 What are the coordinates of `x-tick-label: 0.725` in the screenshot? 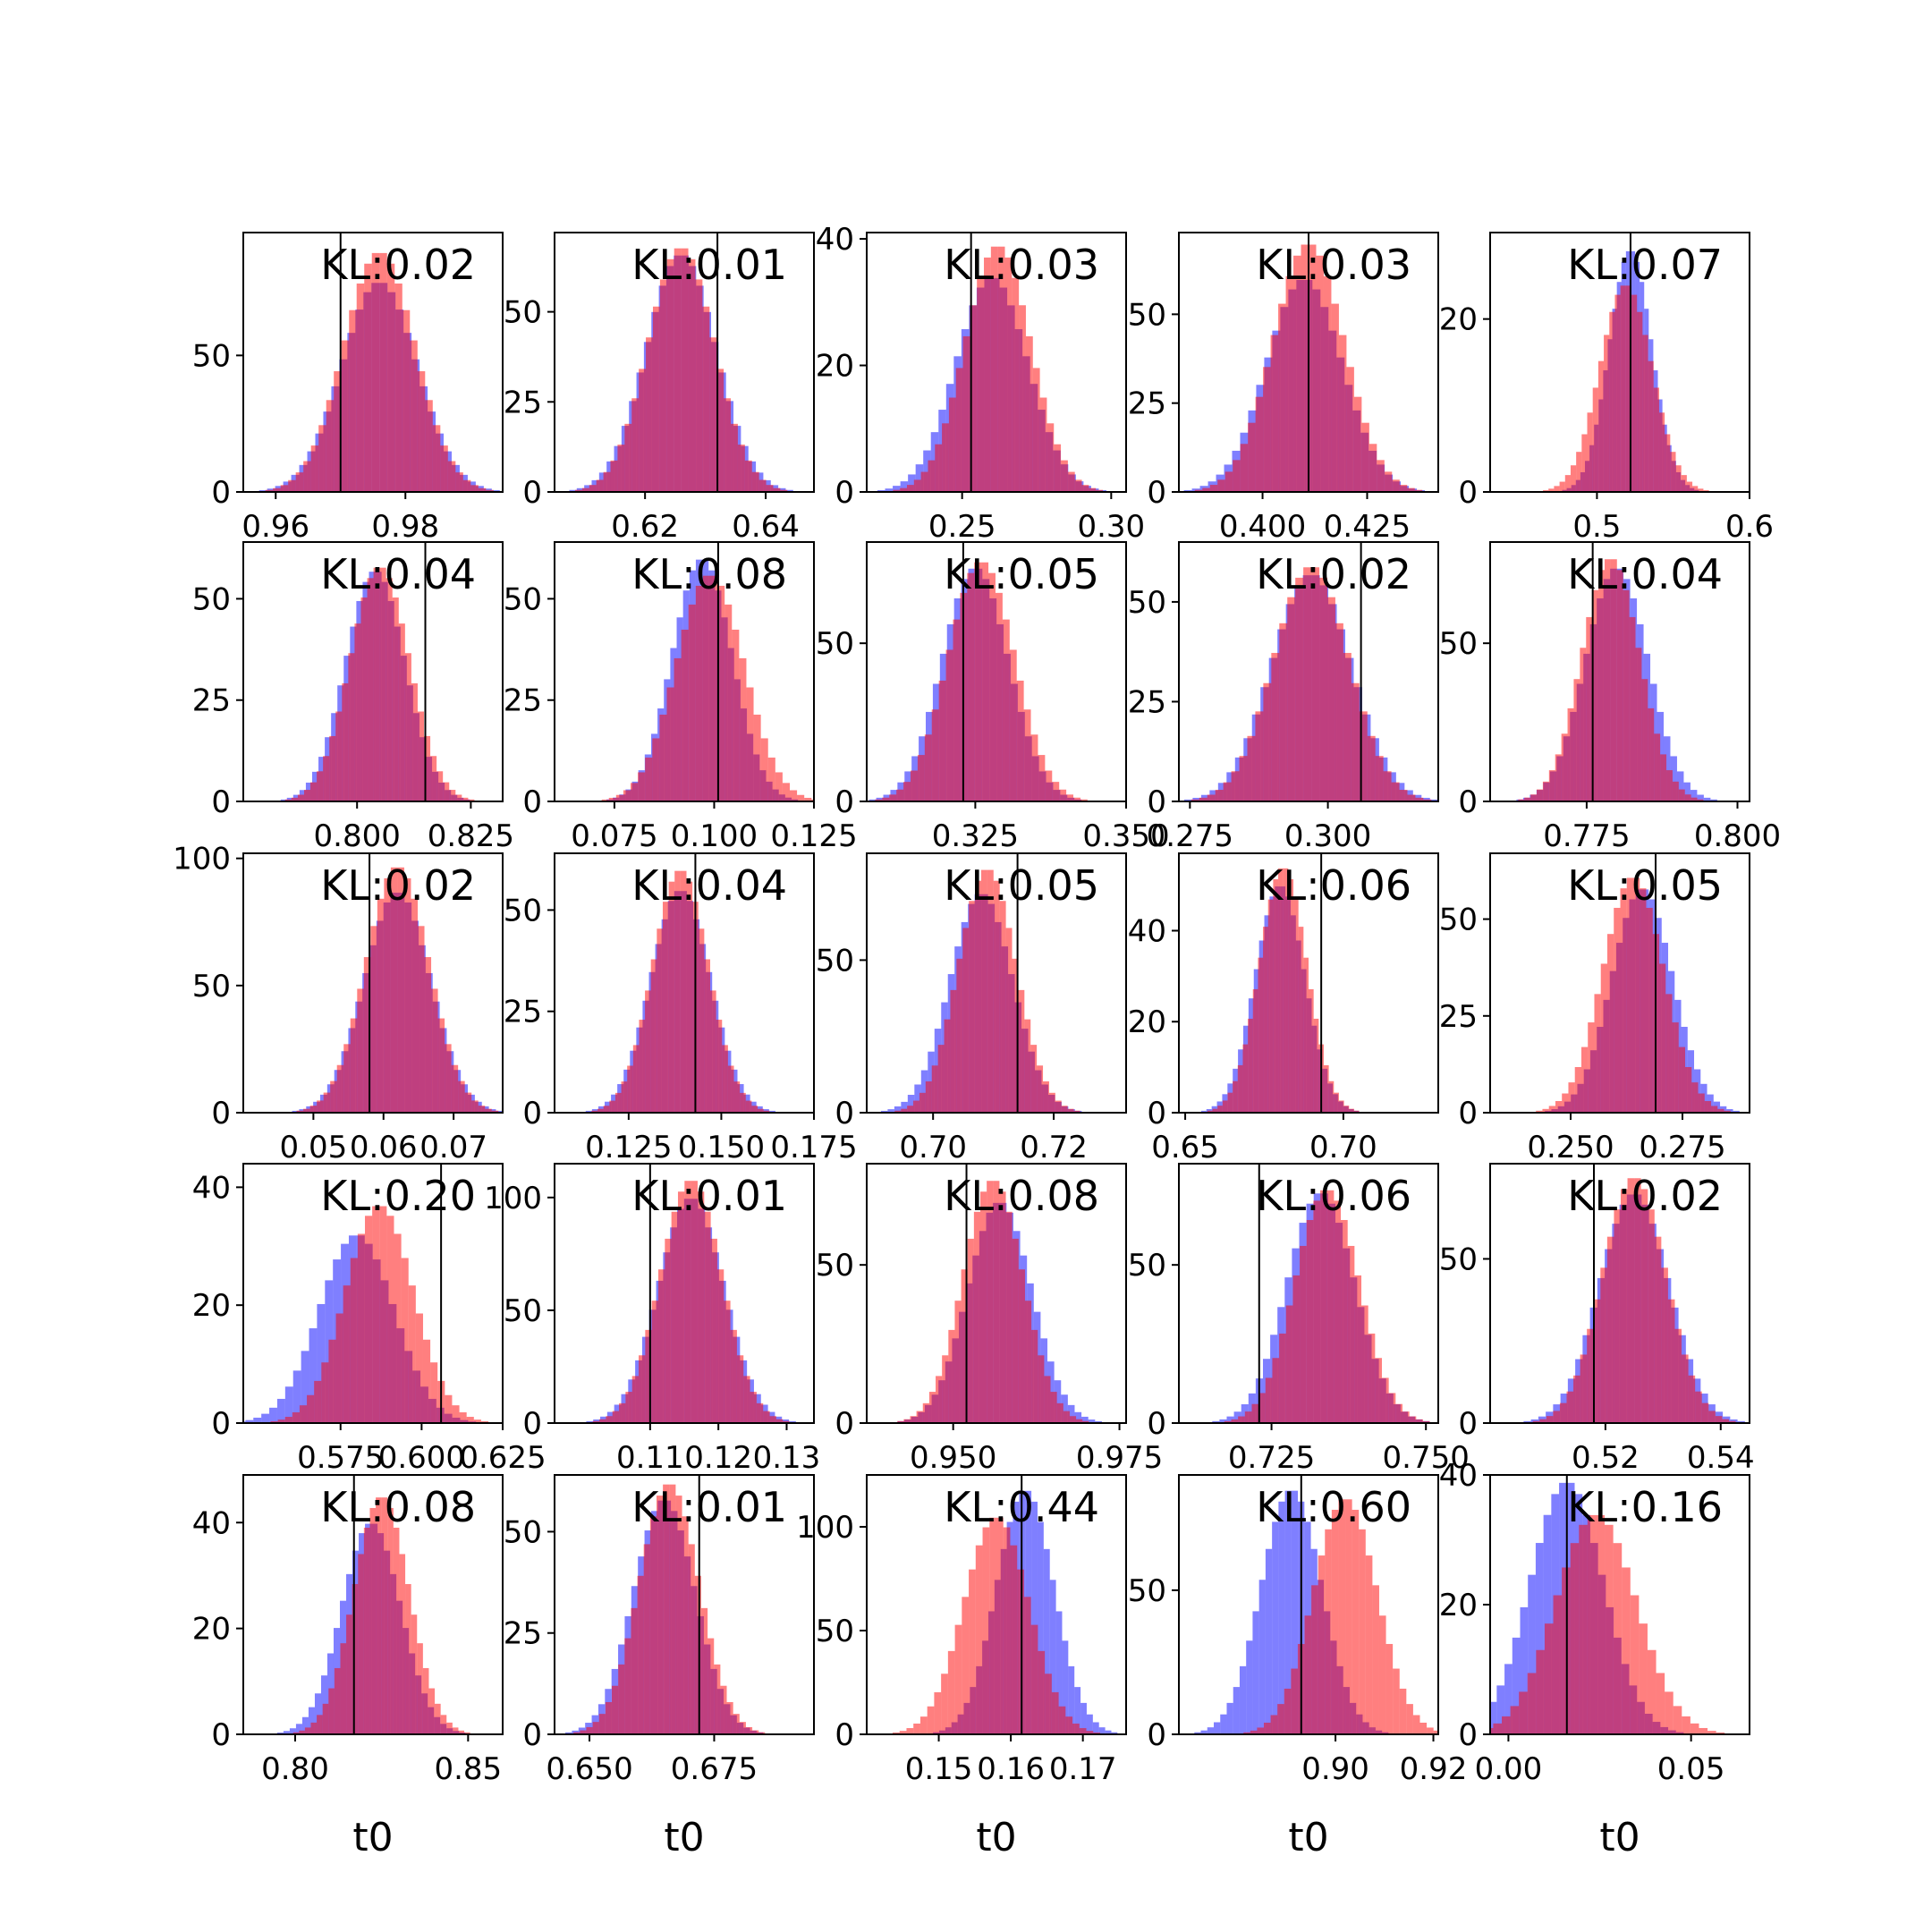 It's located at (1271, 1458).